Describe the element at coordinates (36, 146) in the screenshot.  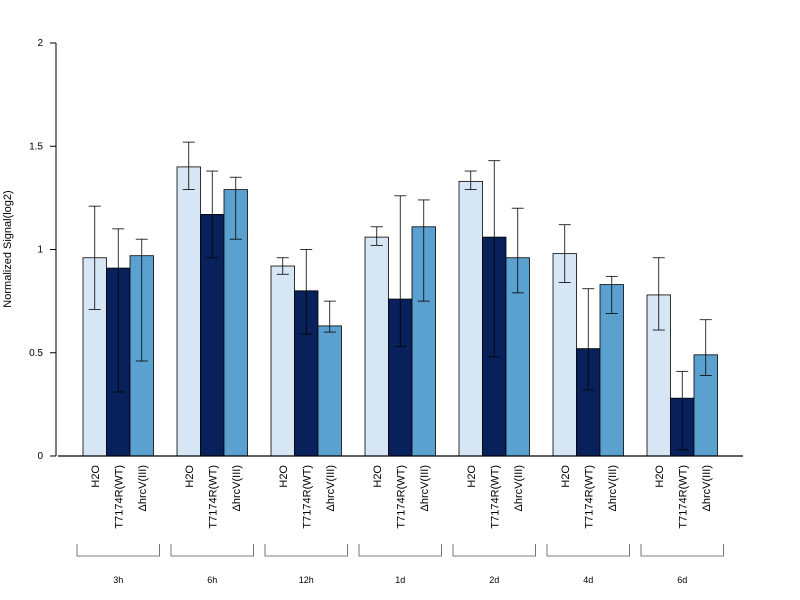
I see `y-tick-label: 1.5` at that location.